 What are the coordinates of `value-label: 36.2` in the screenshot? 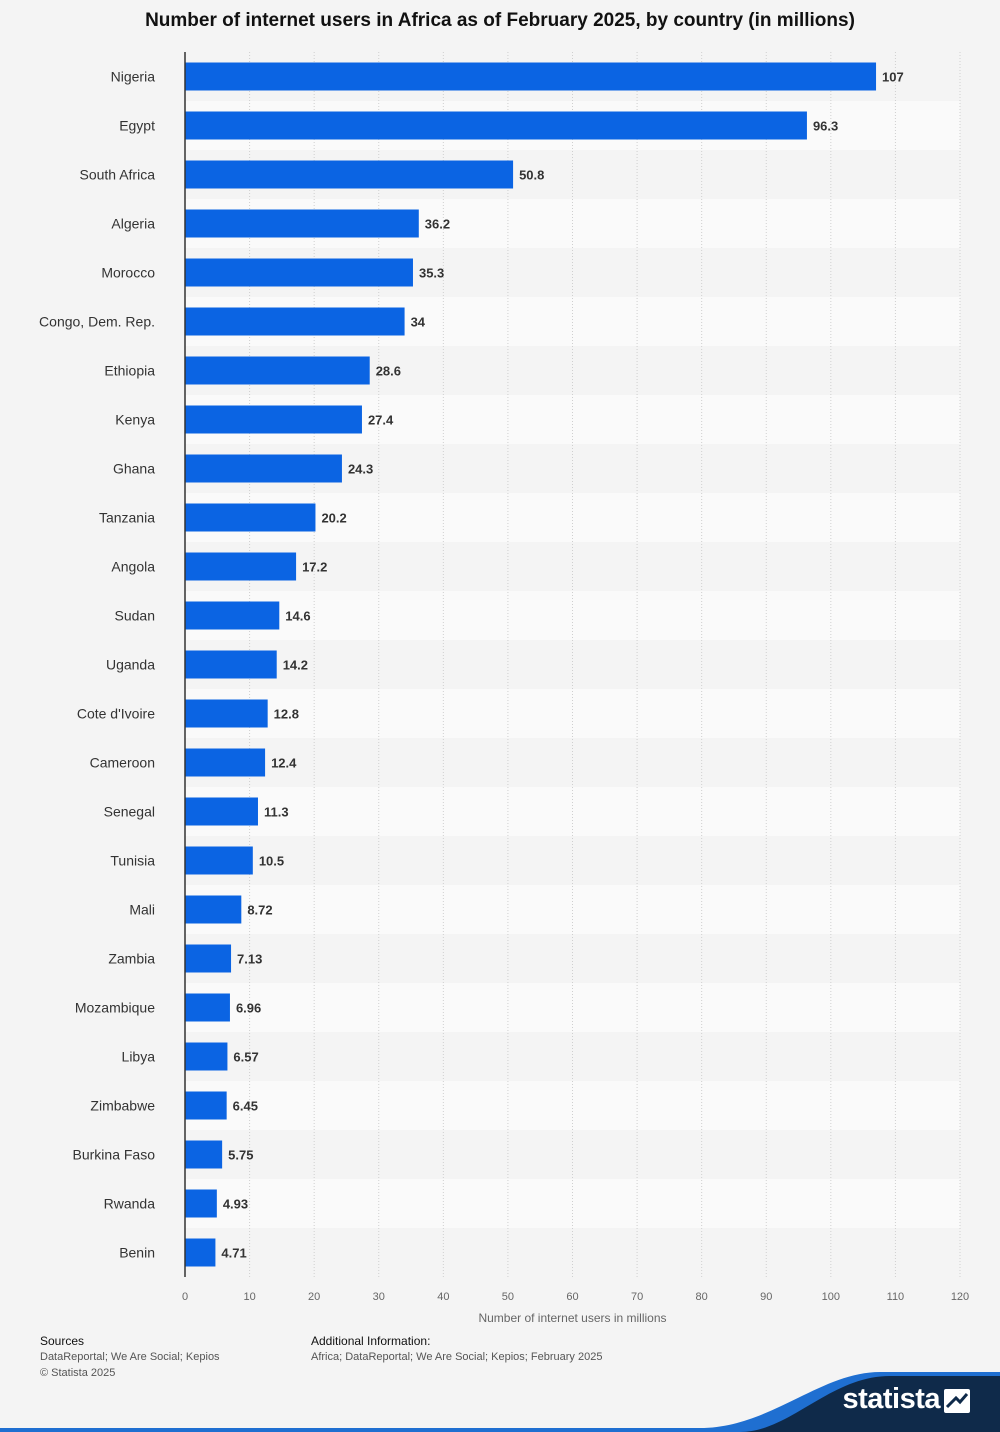 It's located at (437, 224).